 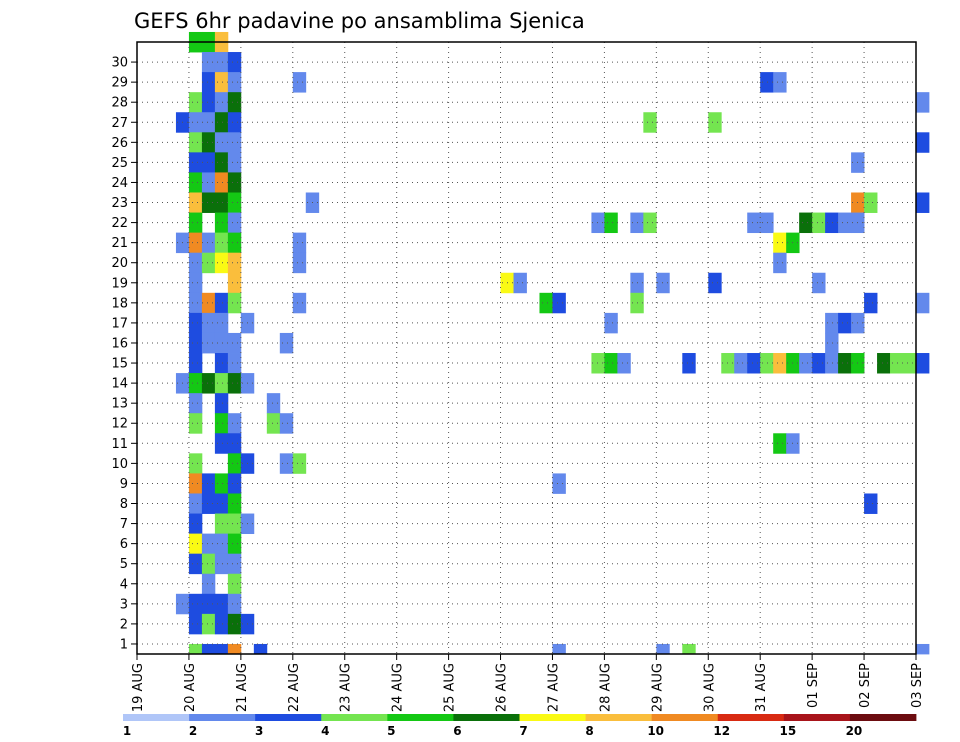 What do you see at coordinates (721, 731) in the screenshot?
I see `colorbar-label: 12` at bounding box center [721, 731].